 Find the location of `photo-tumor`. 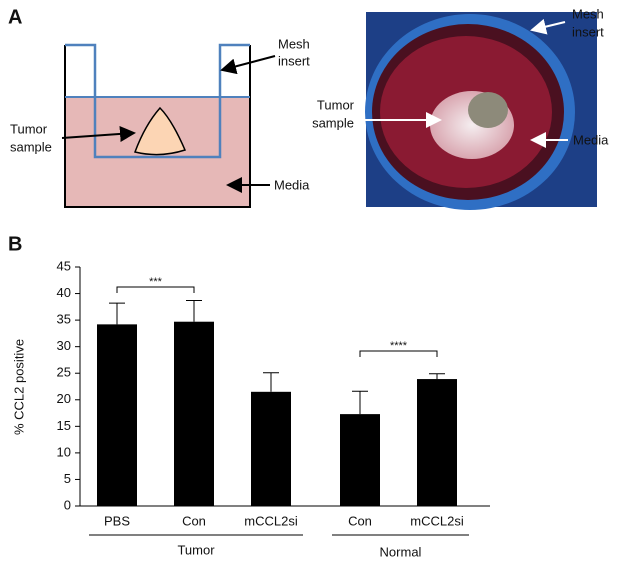

photo-tumor is located at coordinates (488, 110).